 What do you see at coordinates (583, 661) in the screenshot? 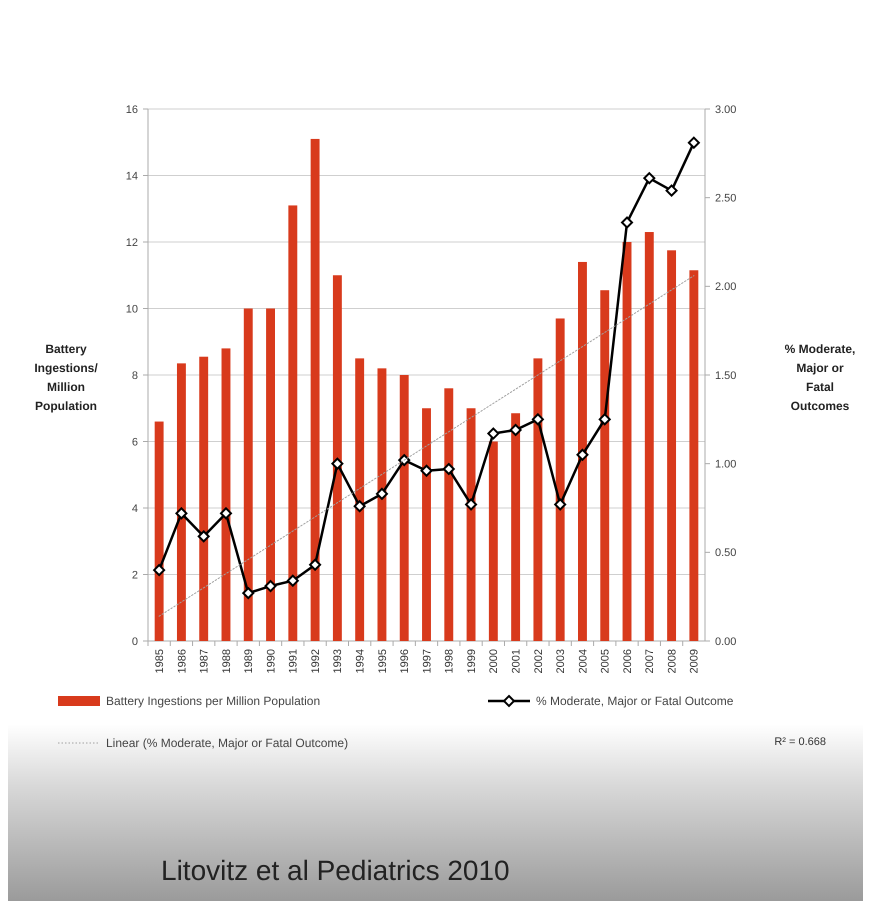
I see `x-tick-label: 2004` at bounding box center [583, 661].